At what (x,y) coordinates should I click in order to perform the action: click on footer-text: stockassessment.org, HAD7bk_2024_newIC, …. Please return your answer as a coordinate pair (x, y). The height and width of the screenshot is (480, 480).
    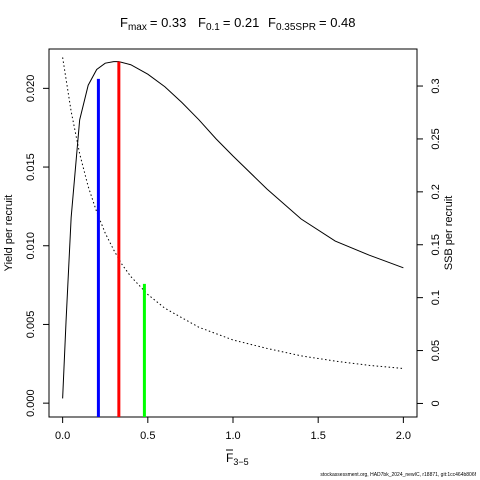
    Looking at the image, I should click on (398, 475).